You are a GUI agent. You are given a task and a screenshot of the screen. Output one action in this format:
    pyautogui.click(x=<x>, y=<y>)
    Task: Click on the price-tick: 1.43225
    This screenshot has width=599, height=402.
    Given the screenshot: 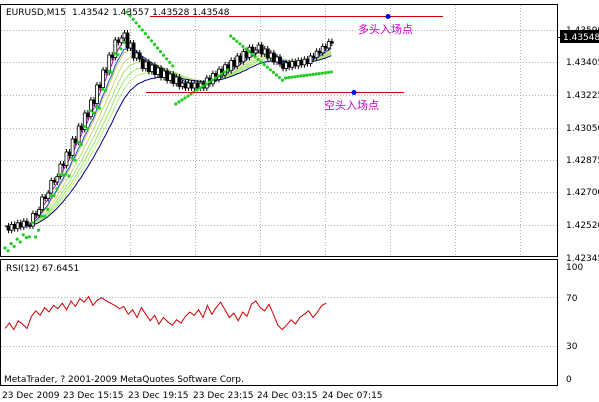 What is the action you would take?
    pyautogui.click(x=582, y=96)
    